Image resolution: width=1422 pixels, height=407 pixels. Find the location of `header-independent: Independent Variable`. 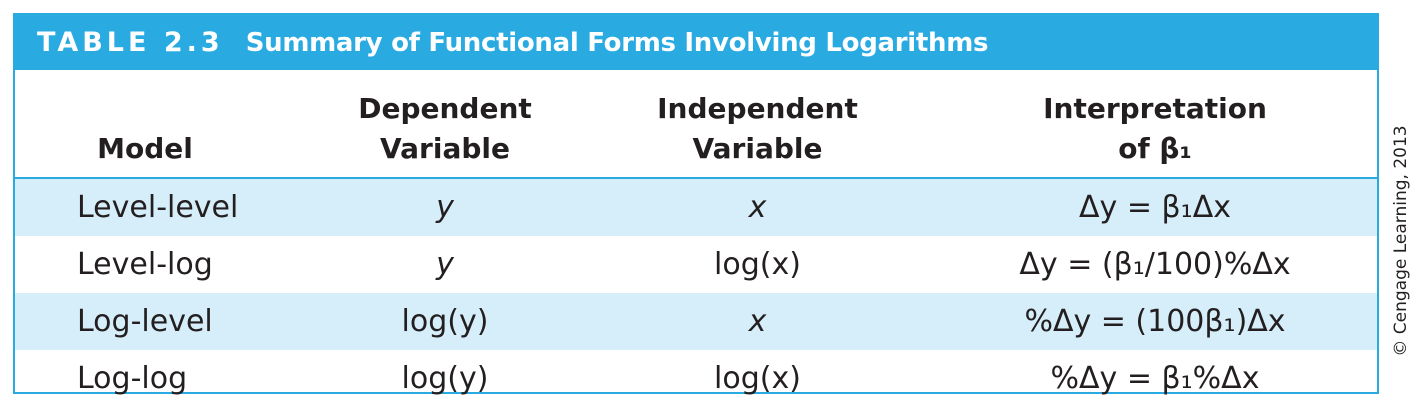

header-independent: Independent Variable is located at coordinates (757, 123).